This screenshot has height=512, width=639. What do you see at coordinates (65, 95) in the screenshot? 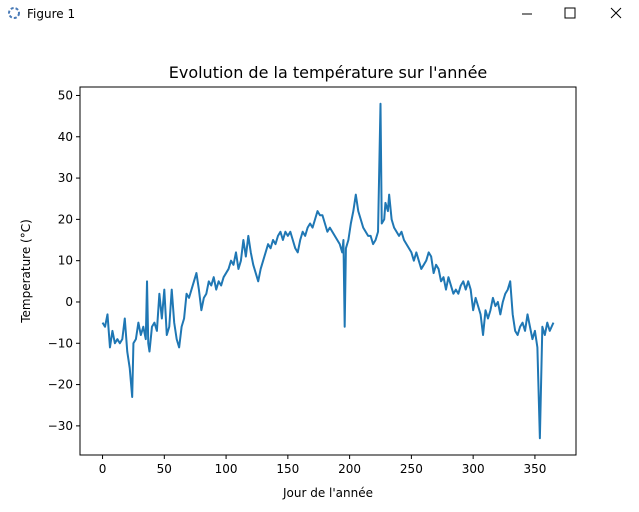
I see `y-tick-label: 50` at bounding box center [65, 95].